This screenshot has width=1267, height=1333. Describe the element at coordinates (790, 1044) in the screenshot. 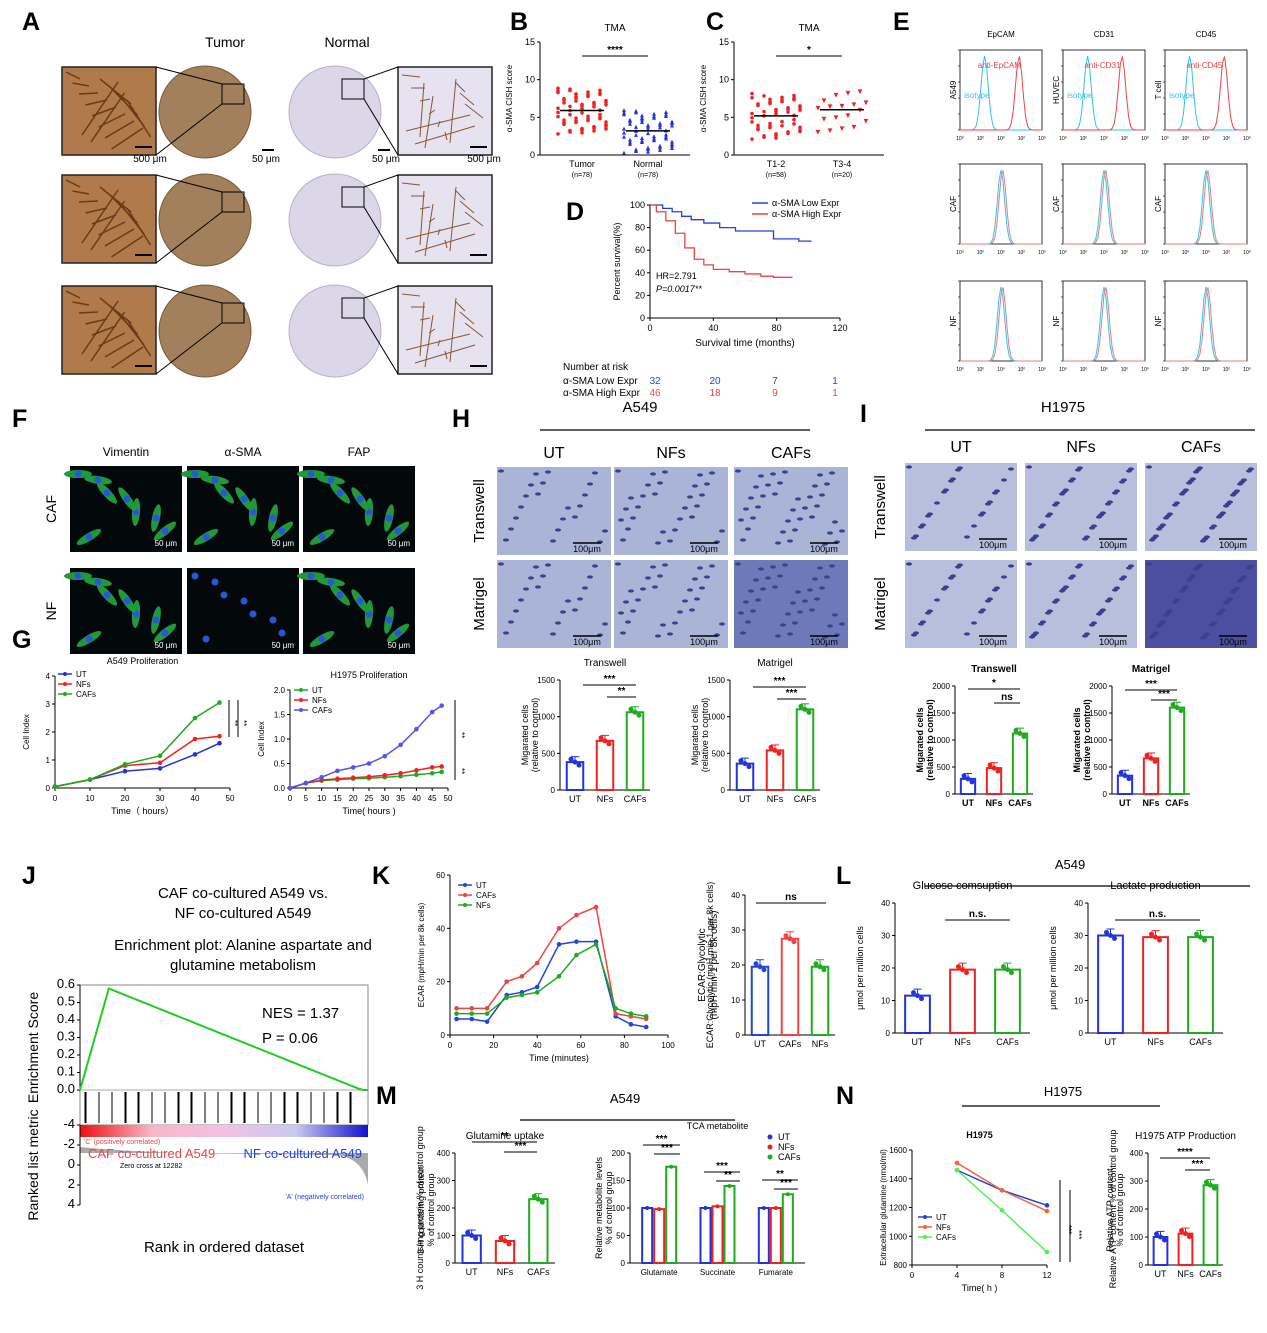

I see `K2-cat-label: CAFs` at that location.